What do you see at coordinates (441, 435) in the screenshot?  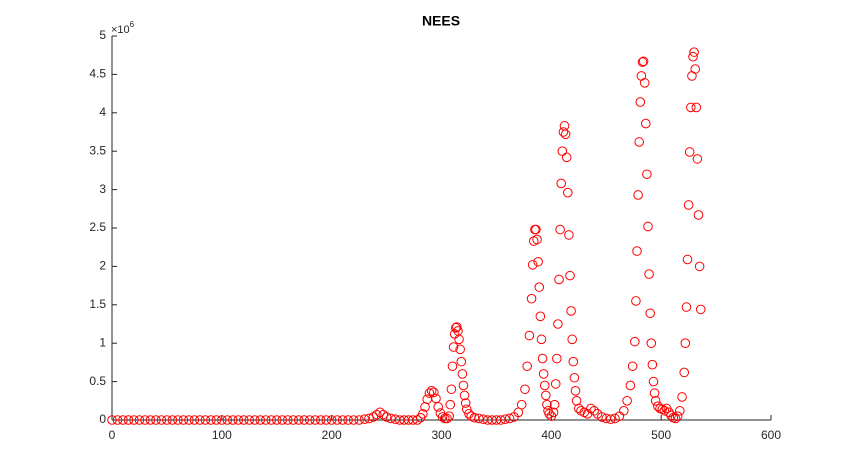 I see `x-tick-label: 300` at bounding box center [441, 435].